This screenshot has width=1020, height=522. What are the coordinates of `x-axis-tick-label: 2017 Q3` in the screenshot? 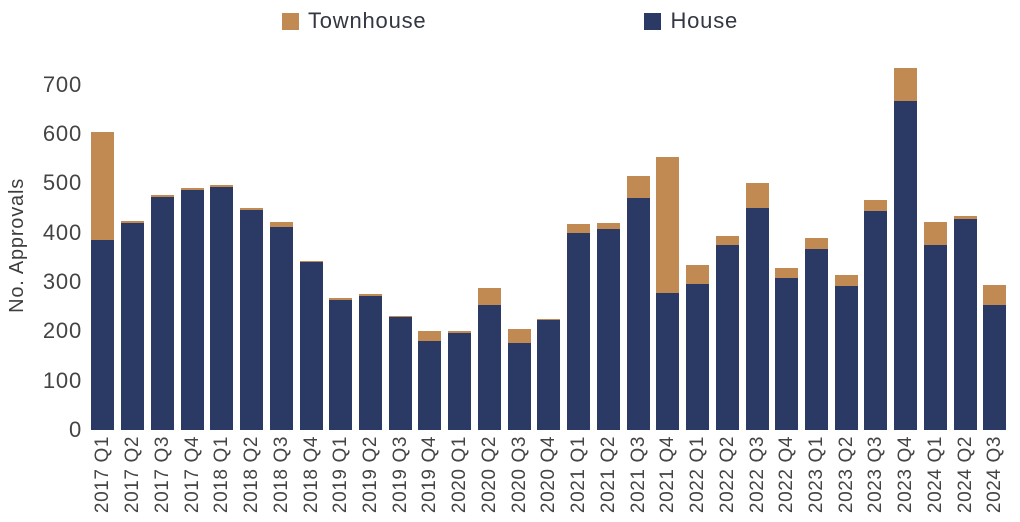 It's located at (162, 475).